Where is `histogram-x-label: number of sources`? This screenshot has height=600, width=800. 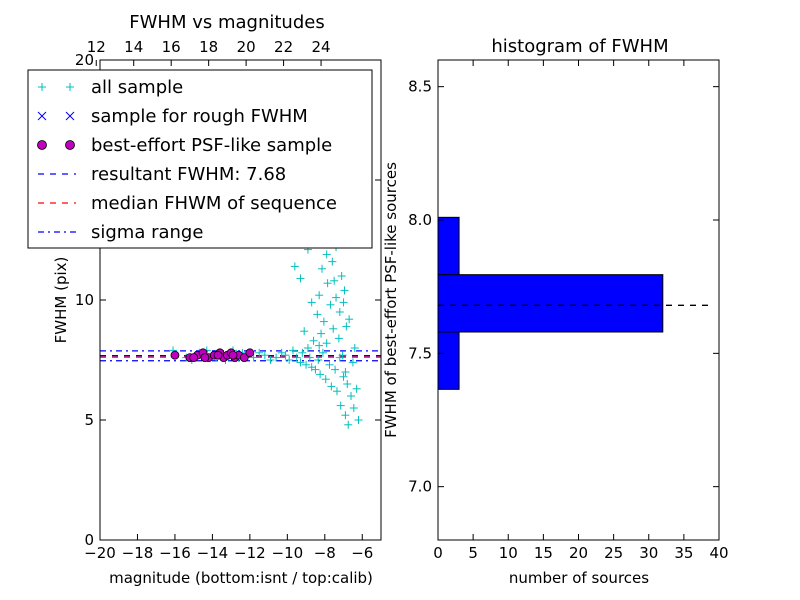 histogram-x-label: number of sources is located at coordinates (579, 578).